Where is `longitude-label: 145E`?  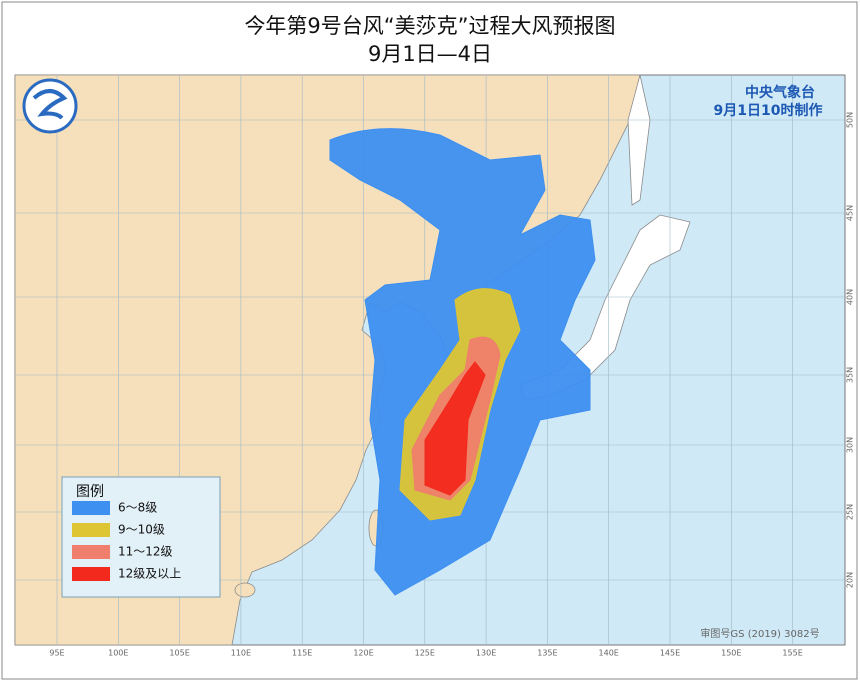 longitude-label: 145E is located at coordinates (670, 653).